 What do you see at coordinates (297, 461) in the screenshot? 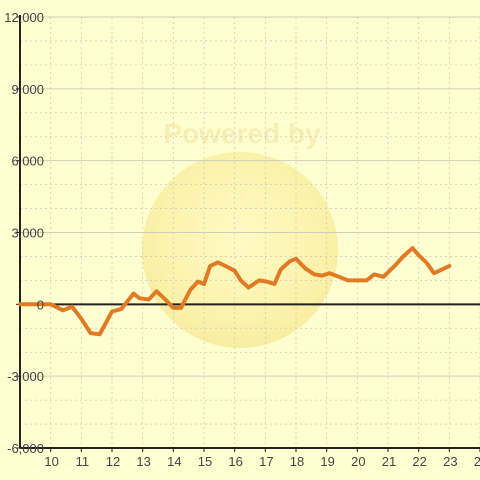
I see `x-tick-label: 18` at bounding box center [297, 461].